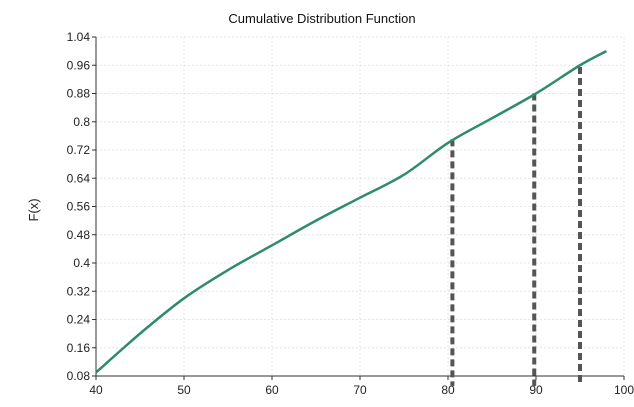 The height and width of the screenshot is (407, 634). Describe the element at coordinates (624, 390) in the screenshot. I see `x-tick-label: 100` at that location.